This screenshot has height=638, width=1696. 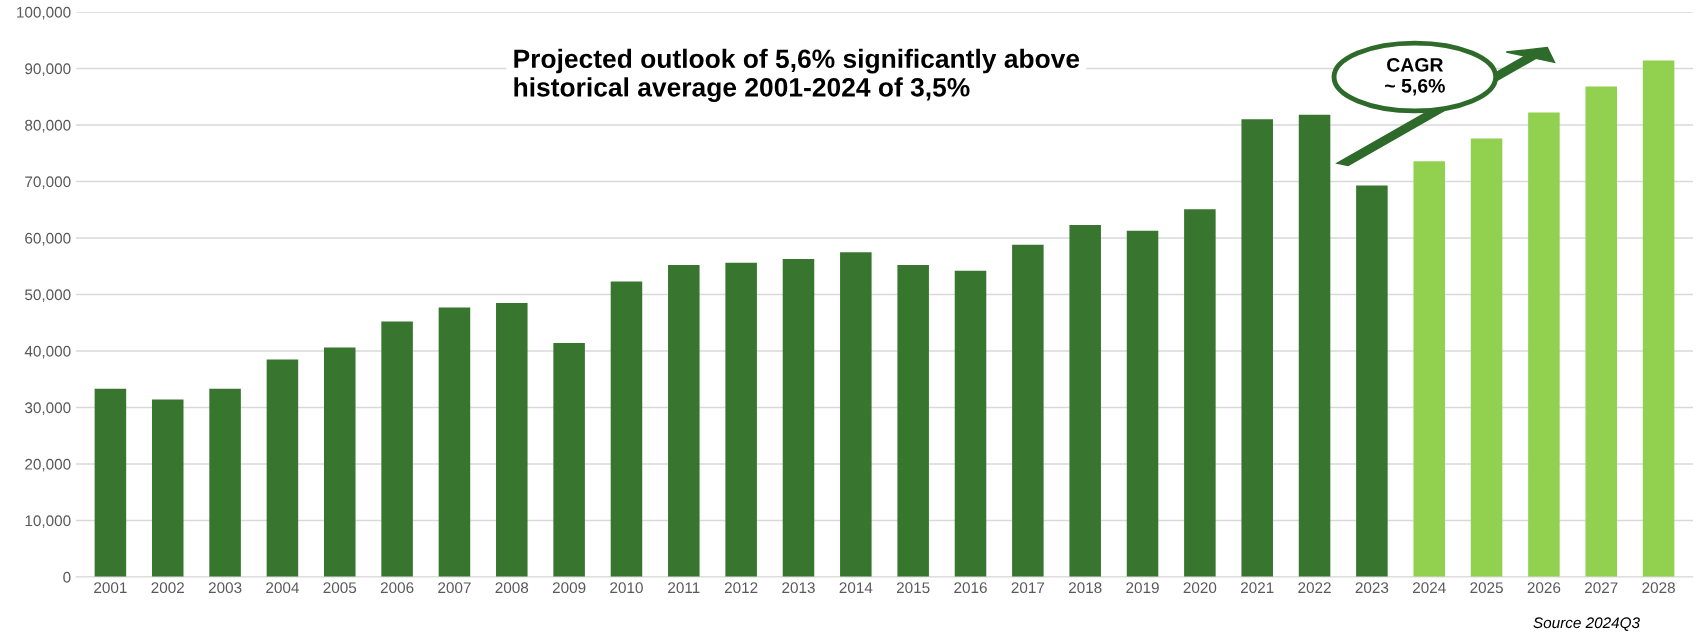 I want to click on x-tick-label: 2018, so click(x=1085, y=588).